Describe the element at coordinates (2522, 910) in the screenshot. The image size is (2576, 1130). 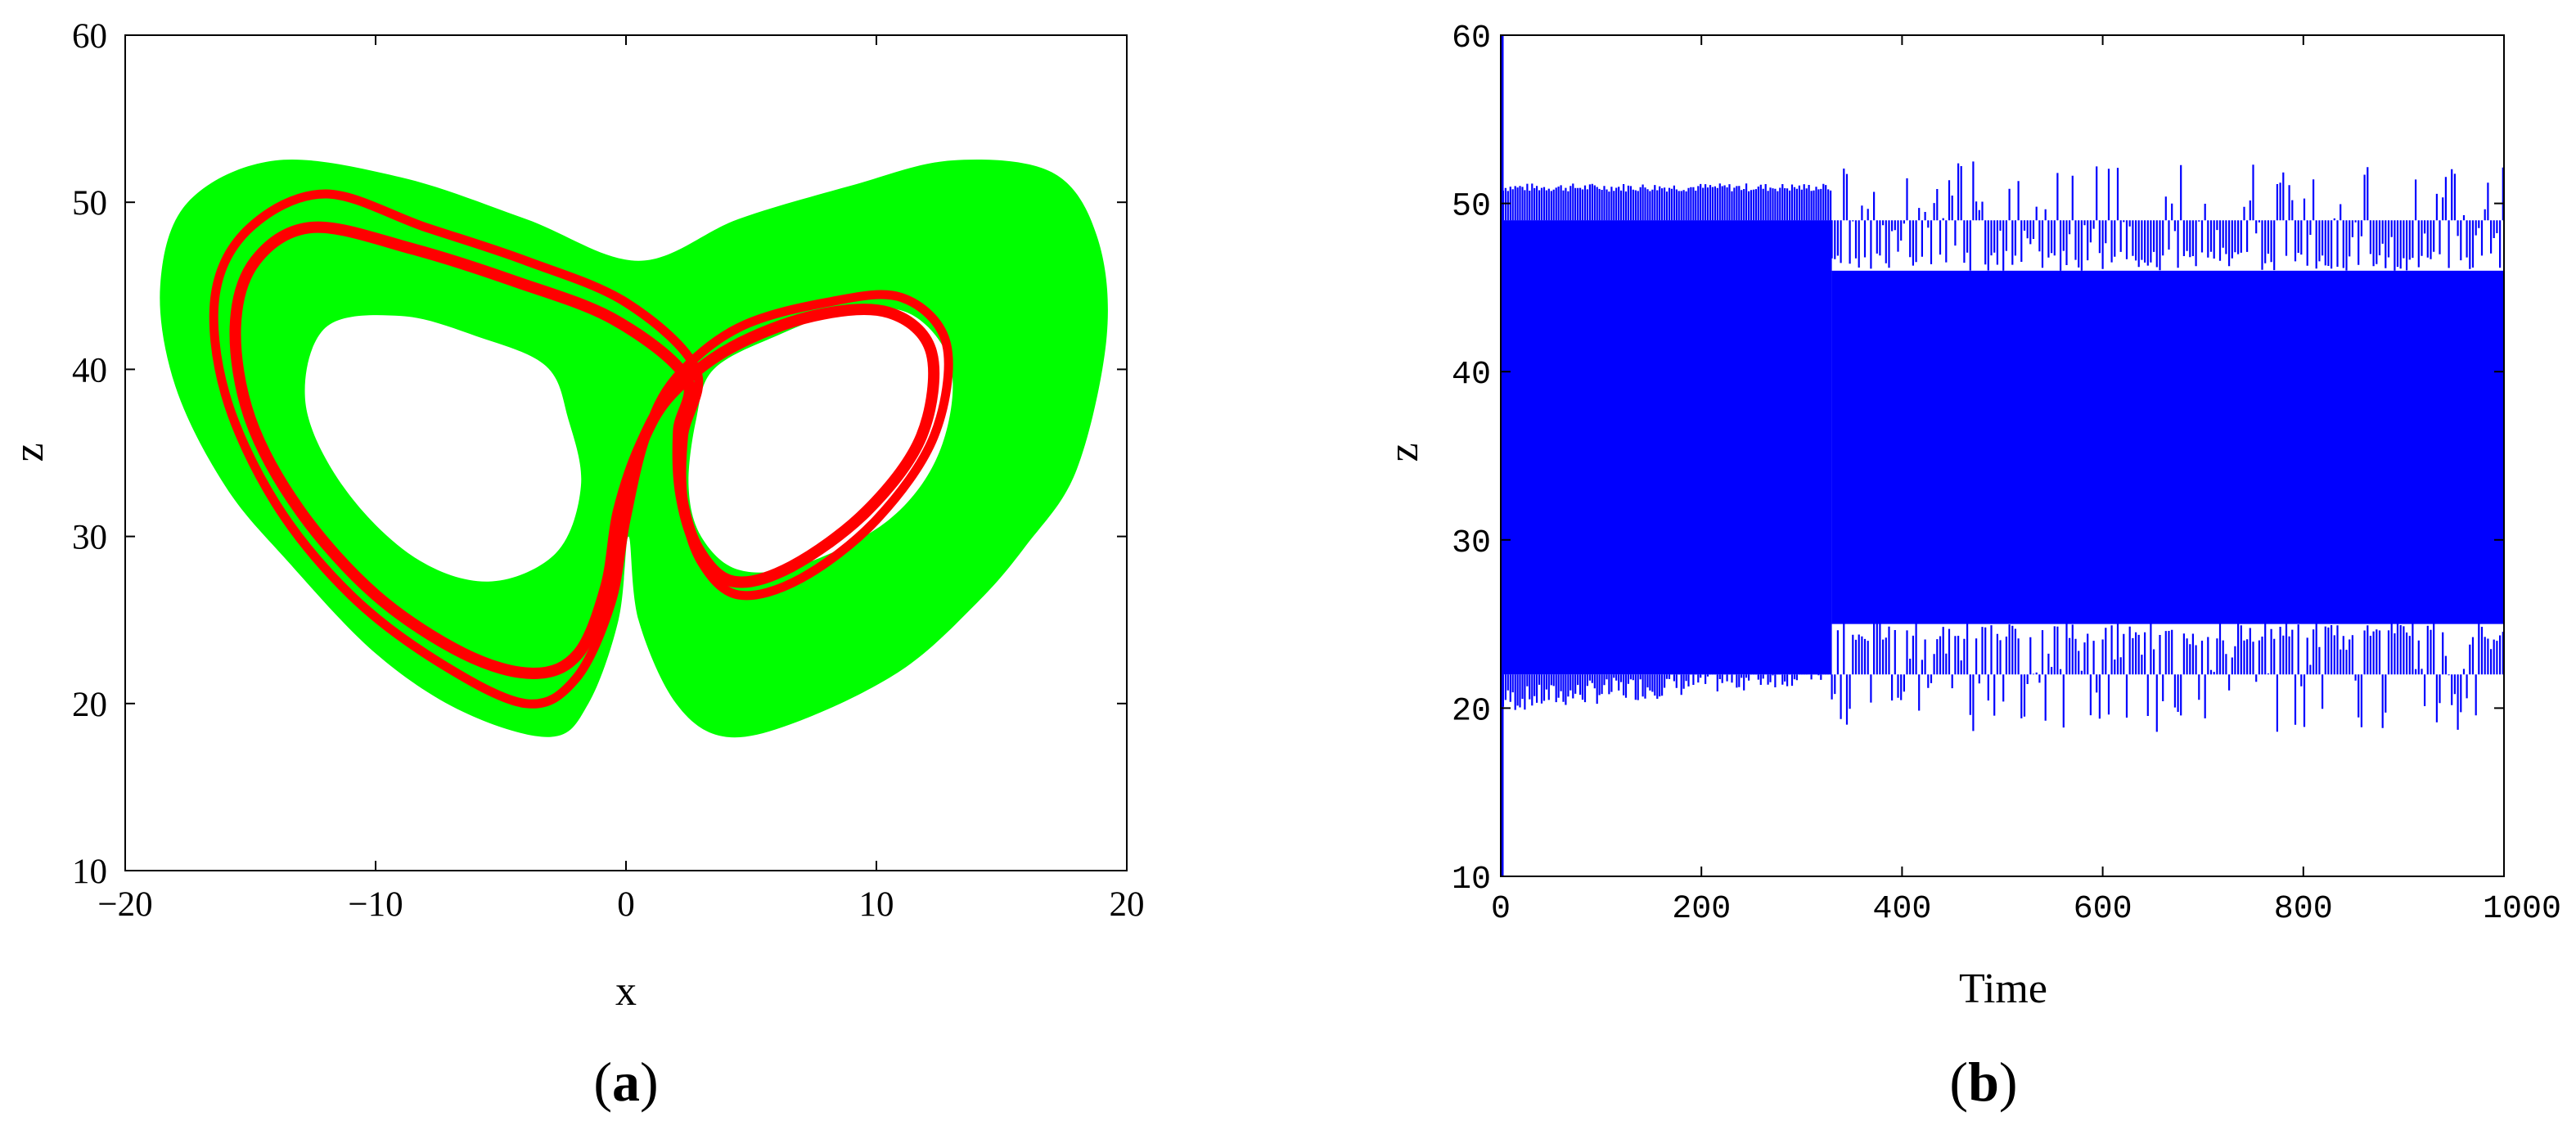
I see `x-tick-label: 1000` at that location.